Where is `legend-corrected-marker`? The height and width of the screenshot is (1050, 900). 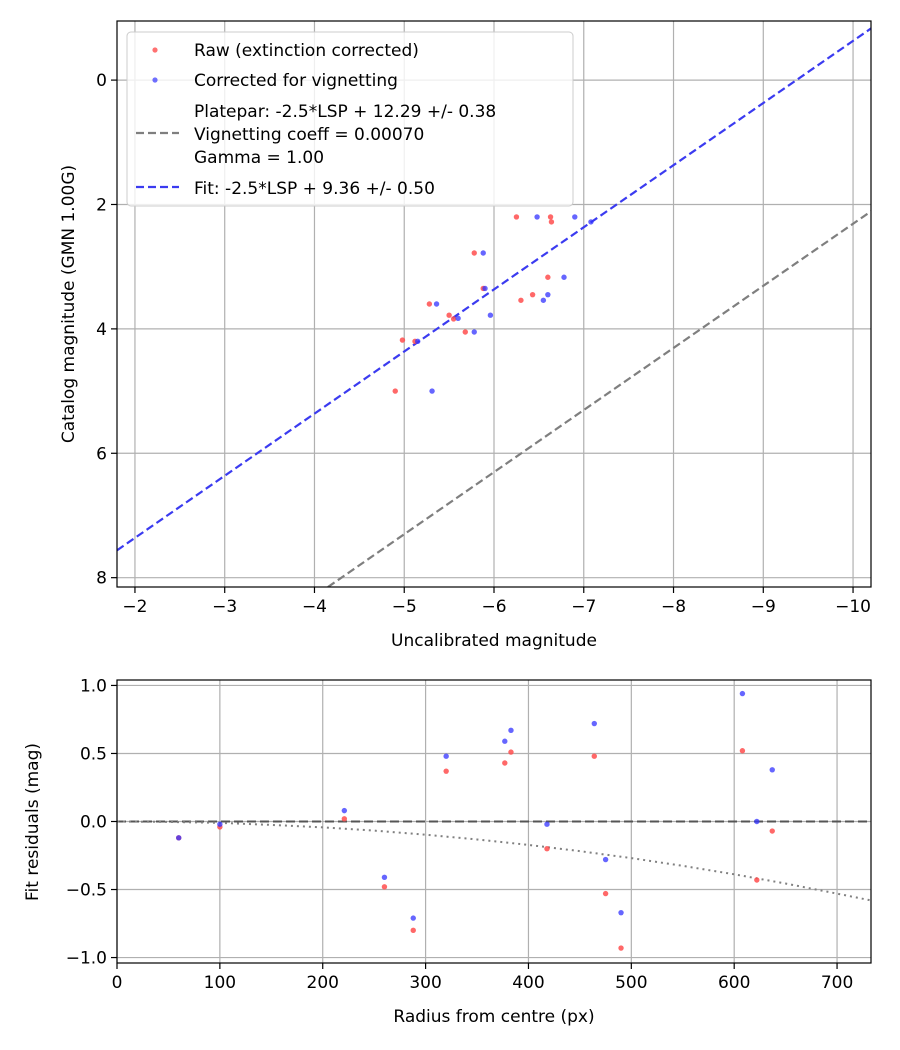 legend-corrected-marker is located at coordinates (155, 80).